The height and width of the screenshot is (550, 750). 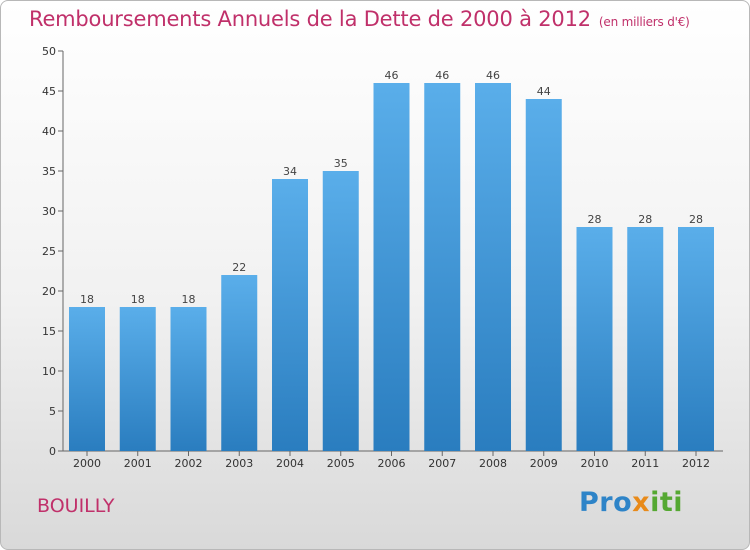 What do you see at coordinates (696, 219) in the screenshot?
I see `data-label-2012: 28` at bounding box center [696, 219].